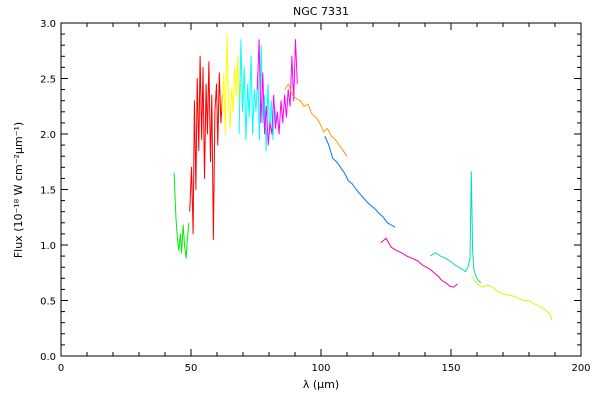  What do you see at coordinates (61, 368) in the screenshot?
I see `x-tick-label: 0` at bounding box center [61, 368].